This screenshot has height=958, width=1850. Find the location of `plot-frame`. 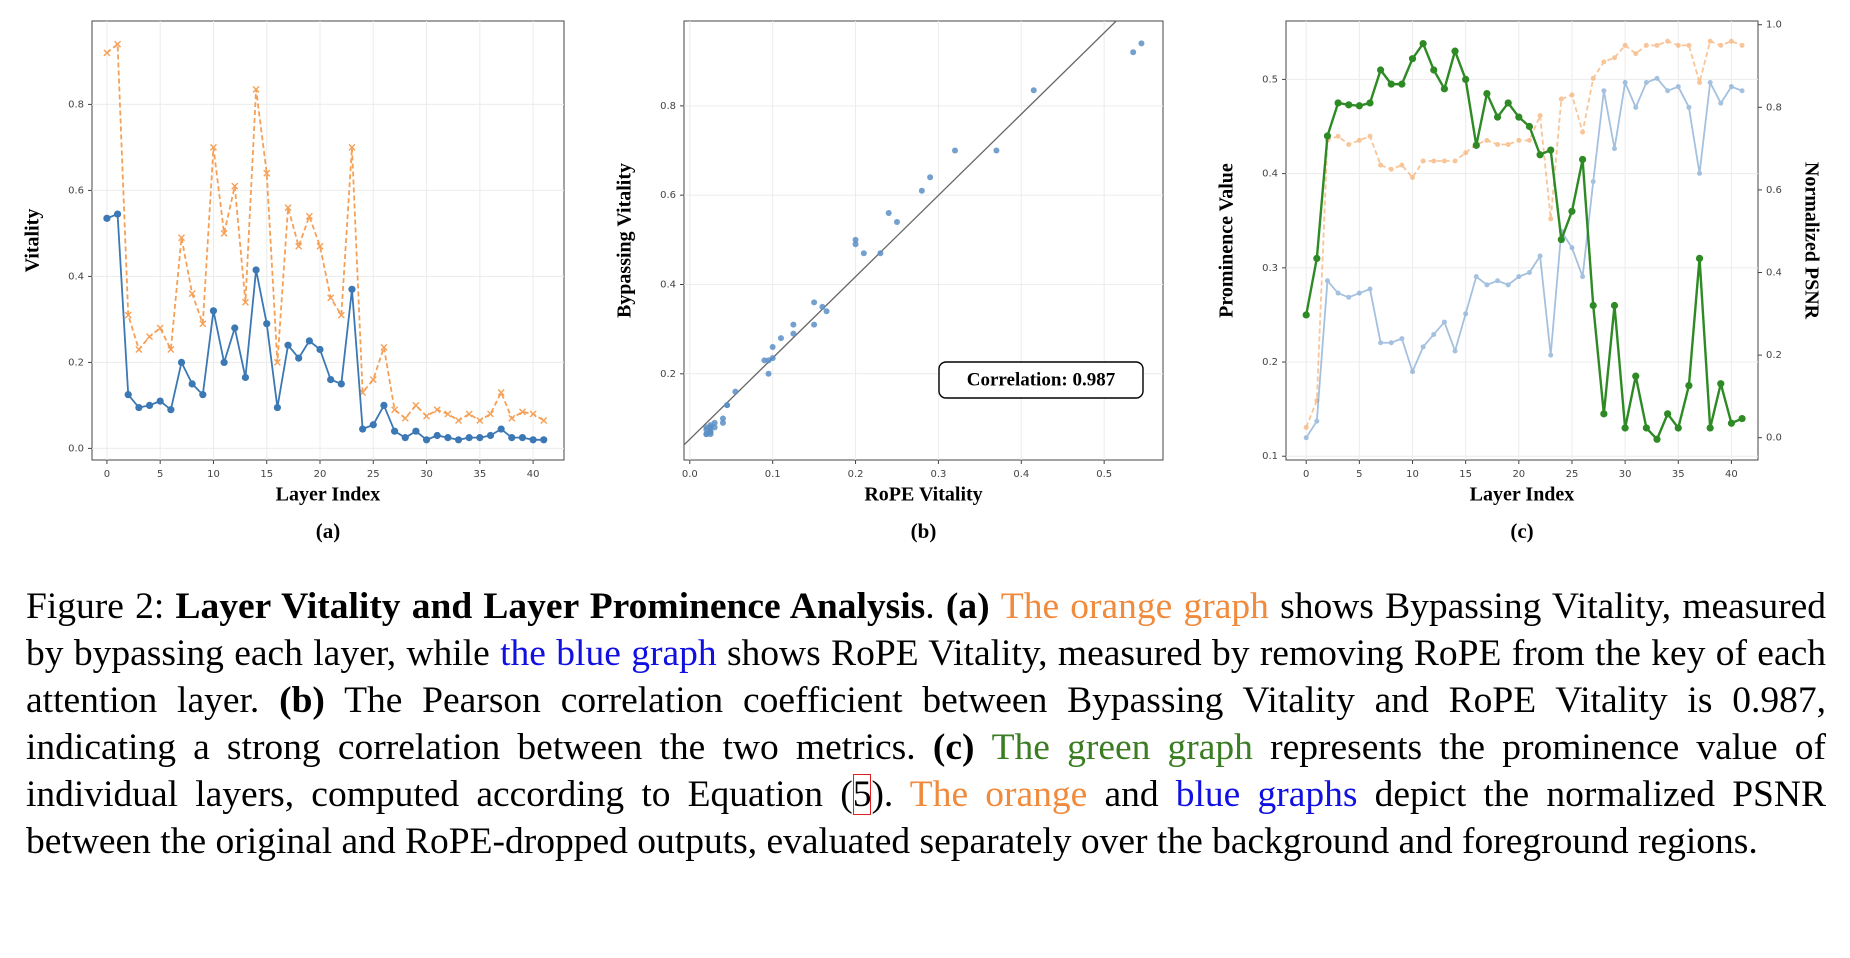

plot-frame is located at coordinates (923, 240).